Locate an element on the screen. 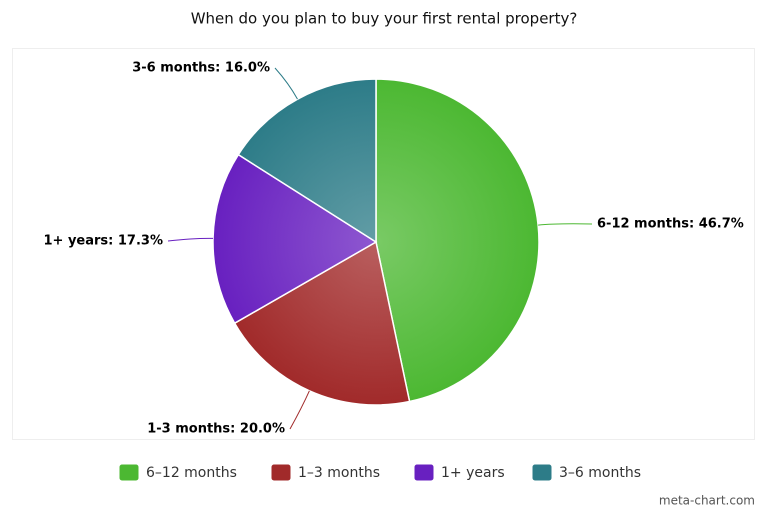  legend-label: 6–12 months is located at coordinates (191, 473).